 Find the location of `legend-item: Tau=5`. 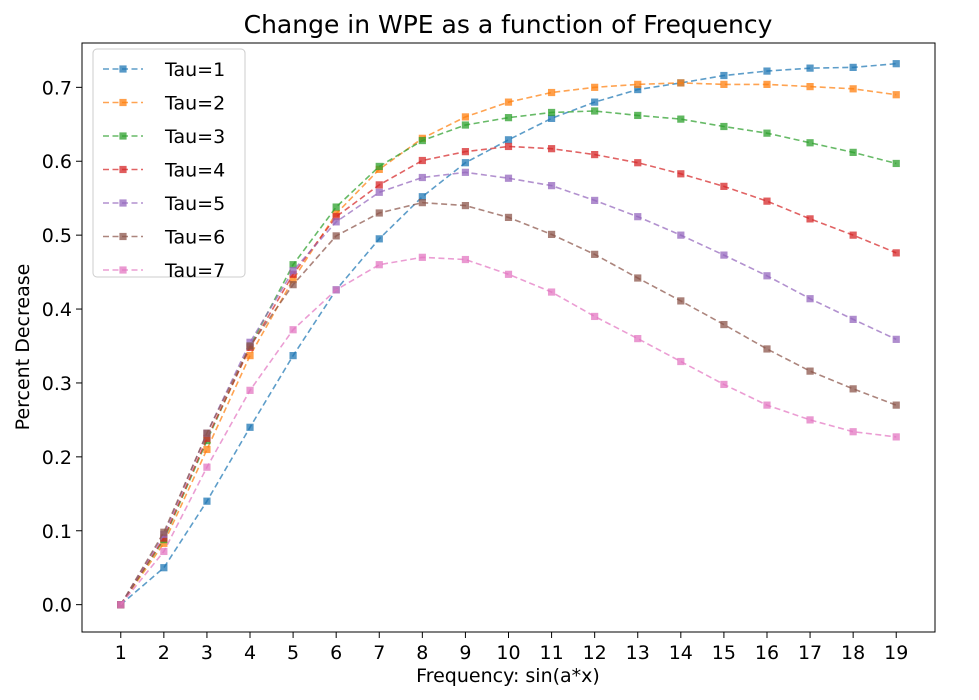

legend-item: Tau=5 is located at coordinates (164, 204).